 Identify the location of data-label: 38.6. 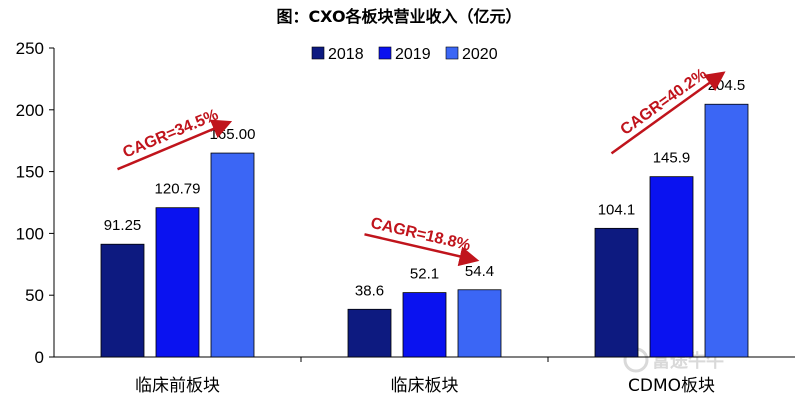
(369, 290).